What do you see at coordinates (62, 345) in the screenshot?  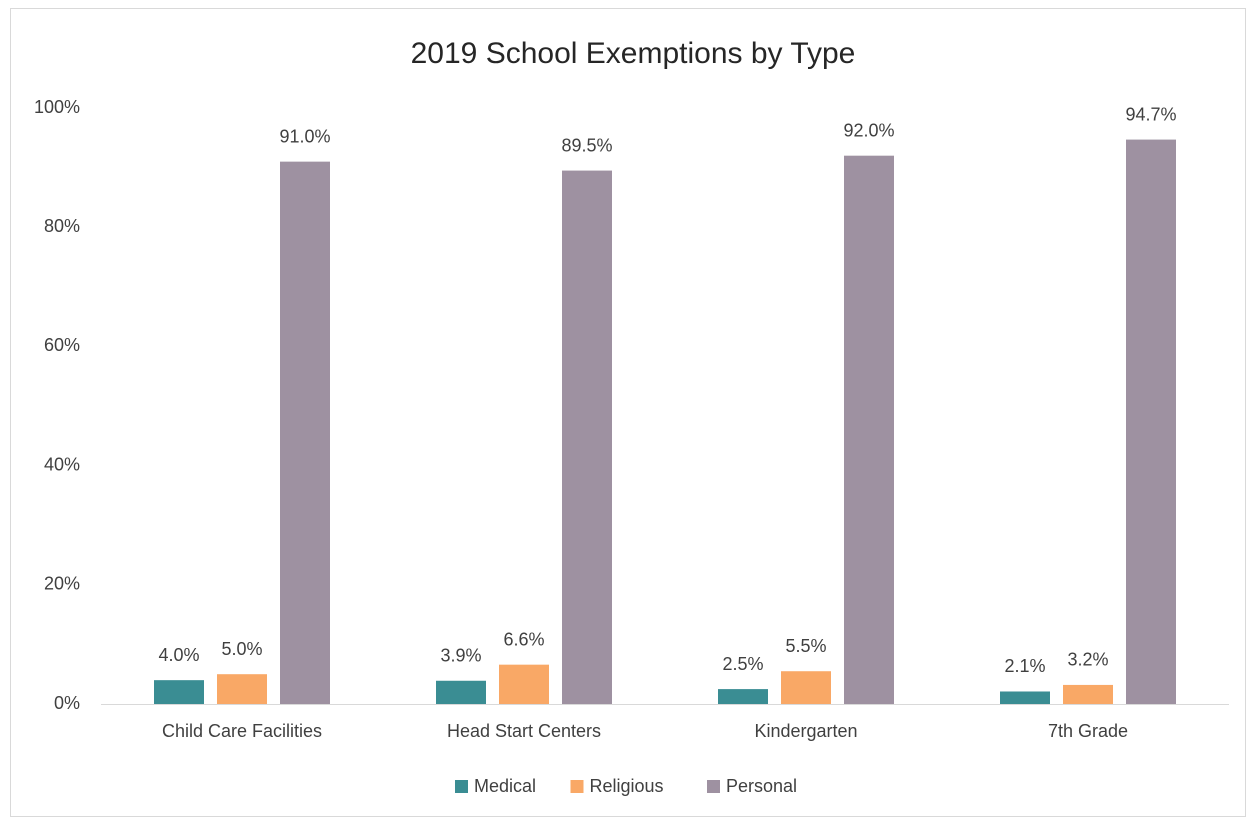 I see `y-tick-label: 60%` at bounding box center [62, 345].